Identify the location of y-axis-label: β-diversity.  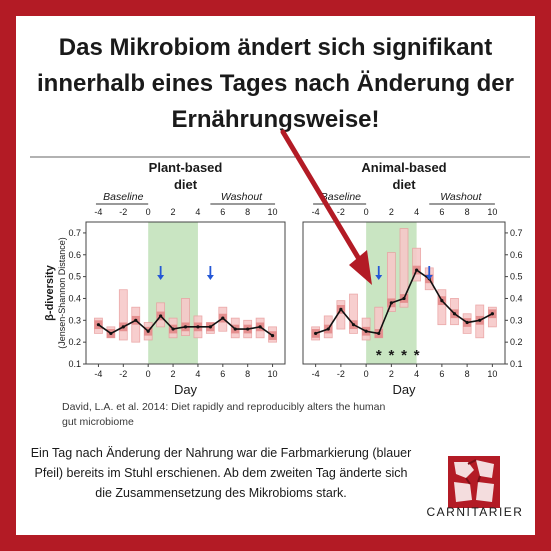
(50, 292).